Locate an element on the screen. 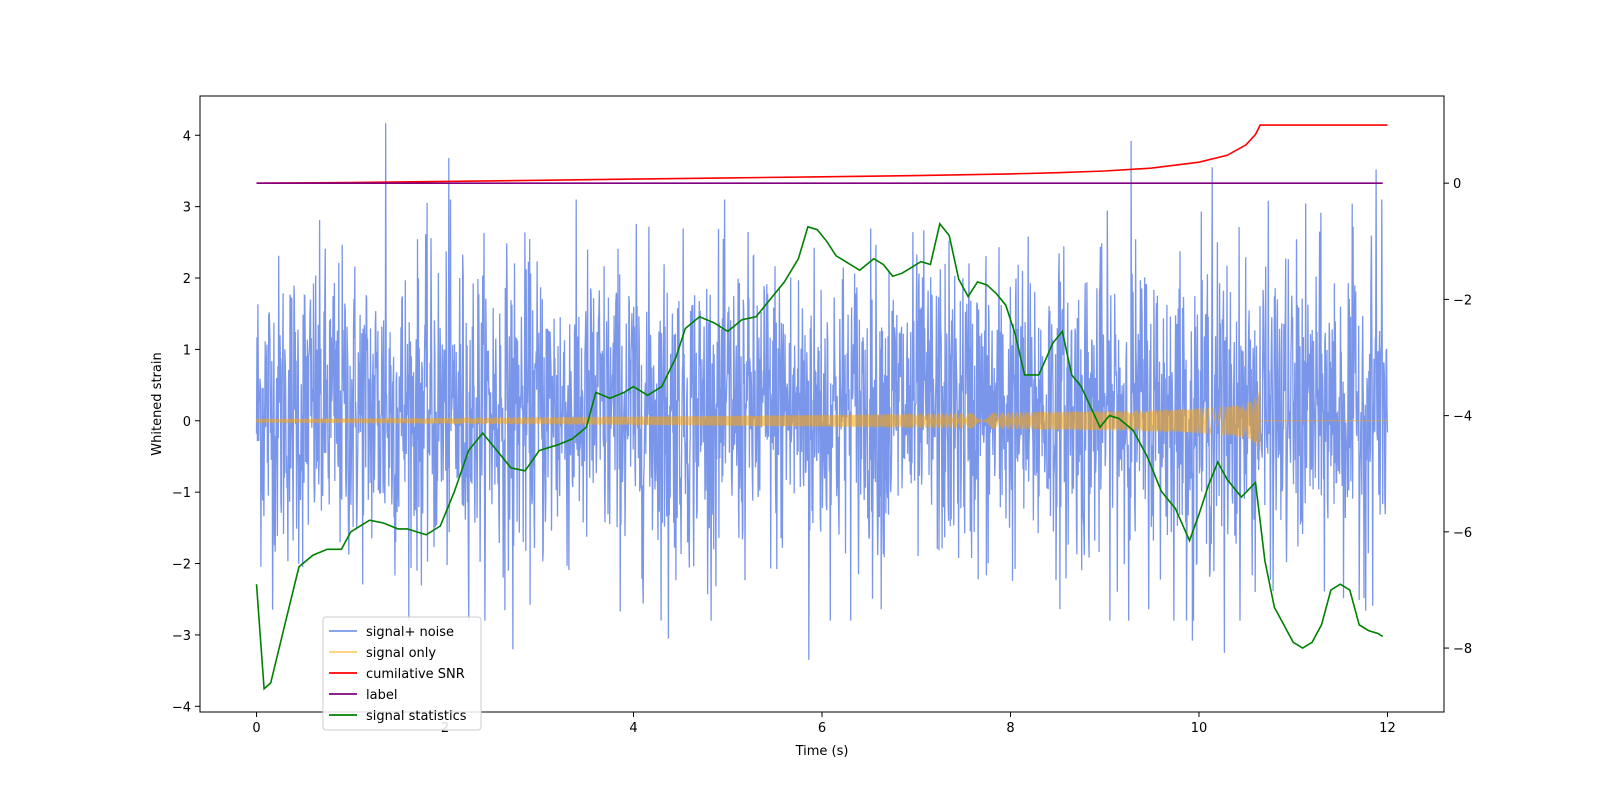 The height and width of the screenshot is (800, 1600). legend-label-1: signal only is located at coordinates (401, 653).